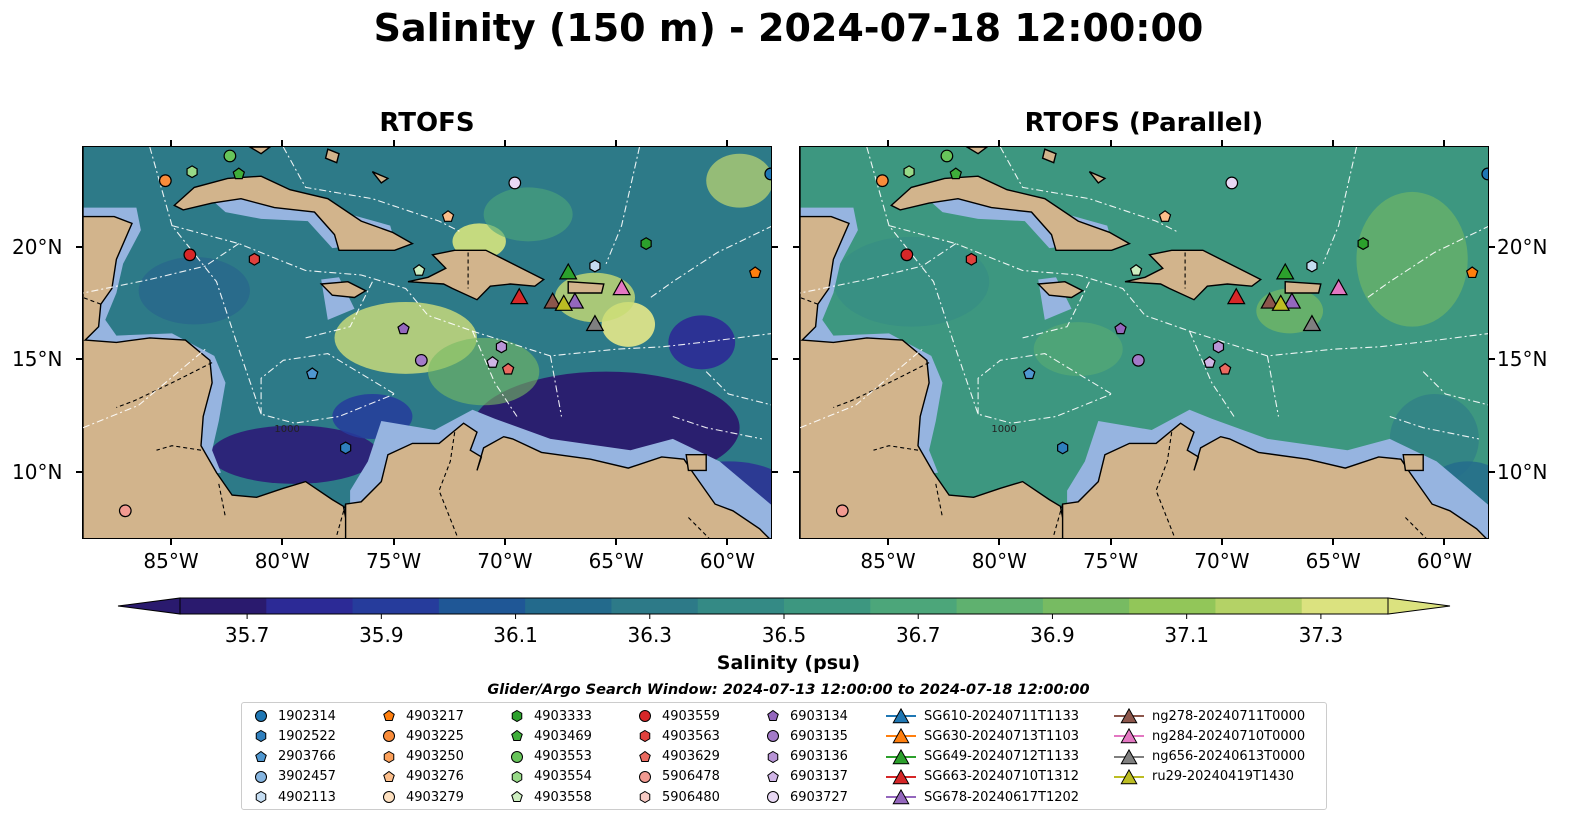 The width and height of the screenshot is (1577, 828). I want to click on legend-label: ng656-20240613T0000, so click(1229, 757).